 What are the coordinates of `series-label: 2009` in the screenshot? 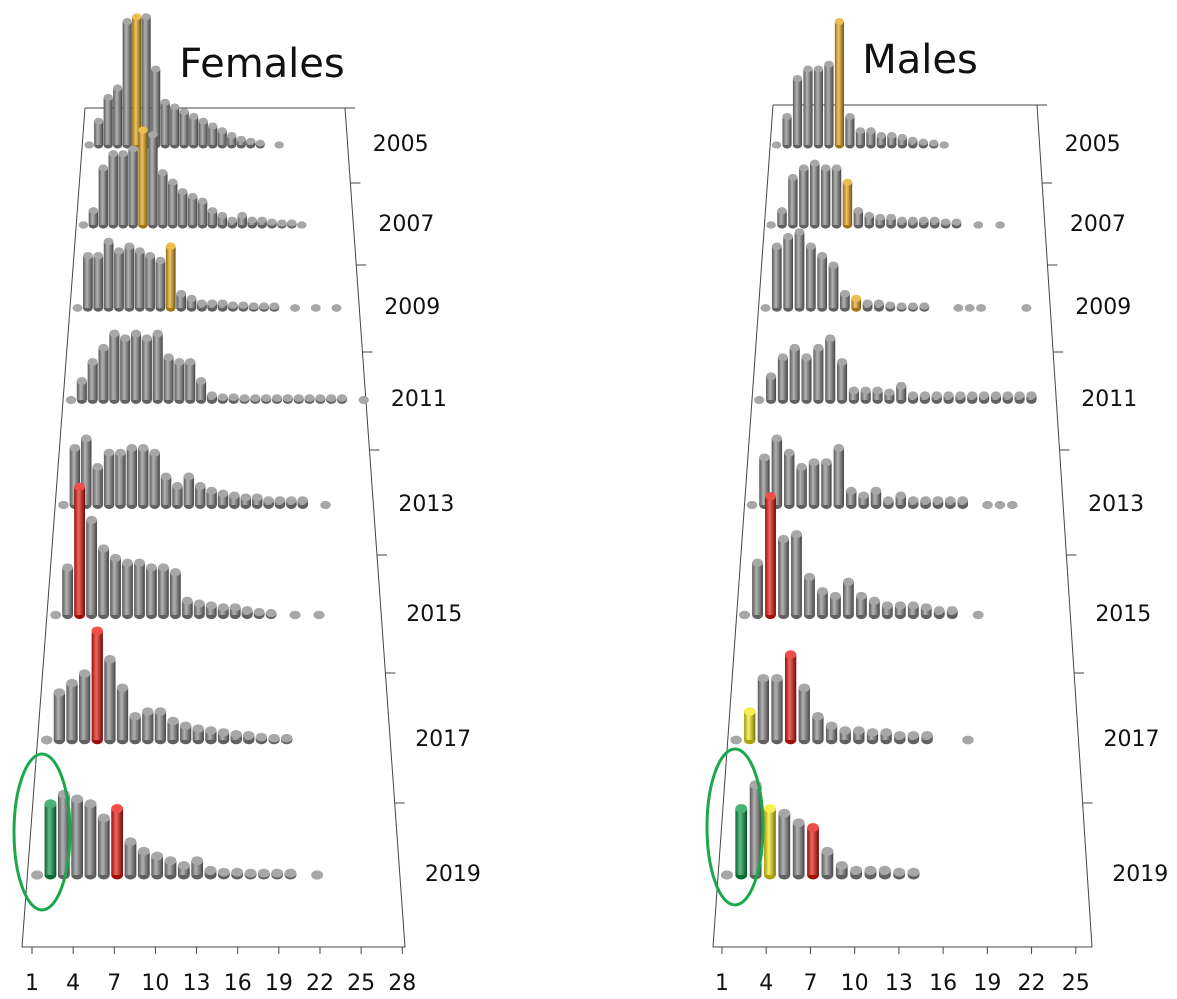 It's located at (412, 307).